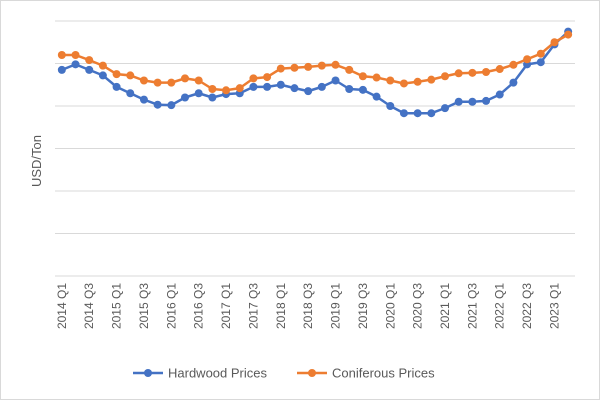  Describe the element at coordinates (281, 306) in the screenshot. I see `x-tick-label: 2018 Q1` at that location.